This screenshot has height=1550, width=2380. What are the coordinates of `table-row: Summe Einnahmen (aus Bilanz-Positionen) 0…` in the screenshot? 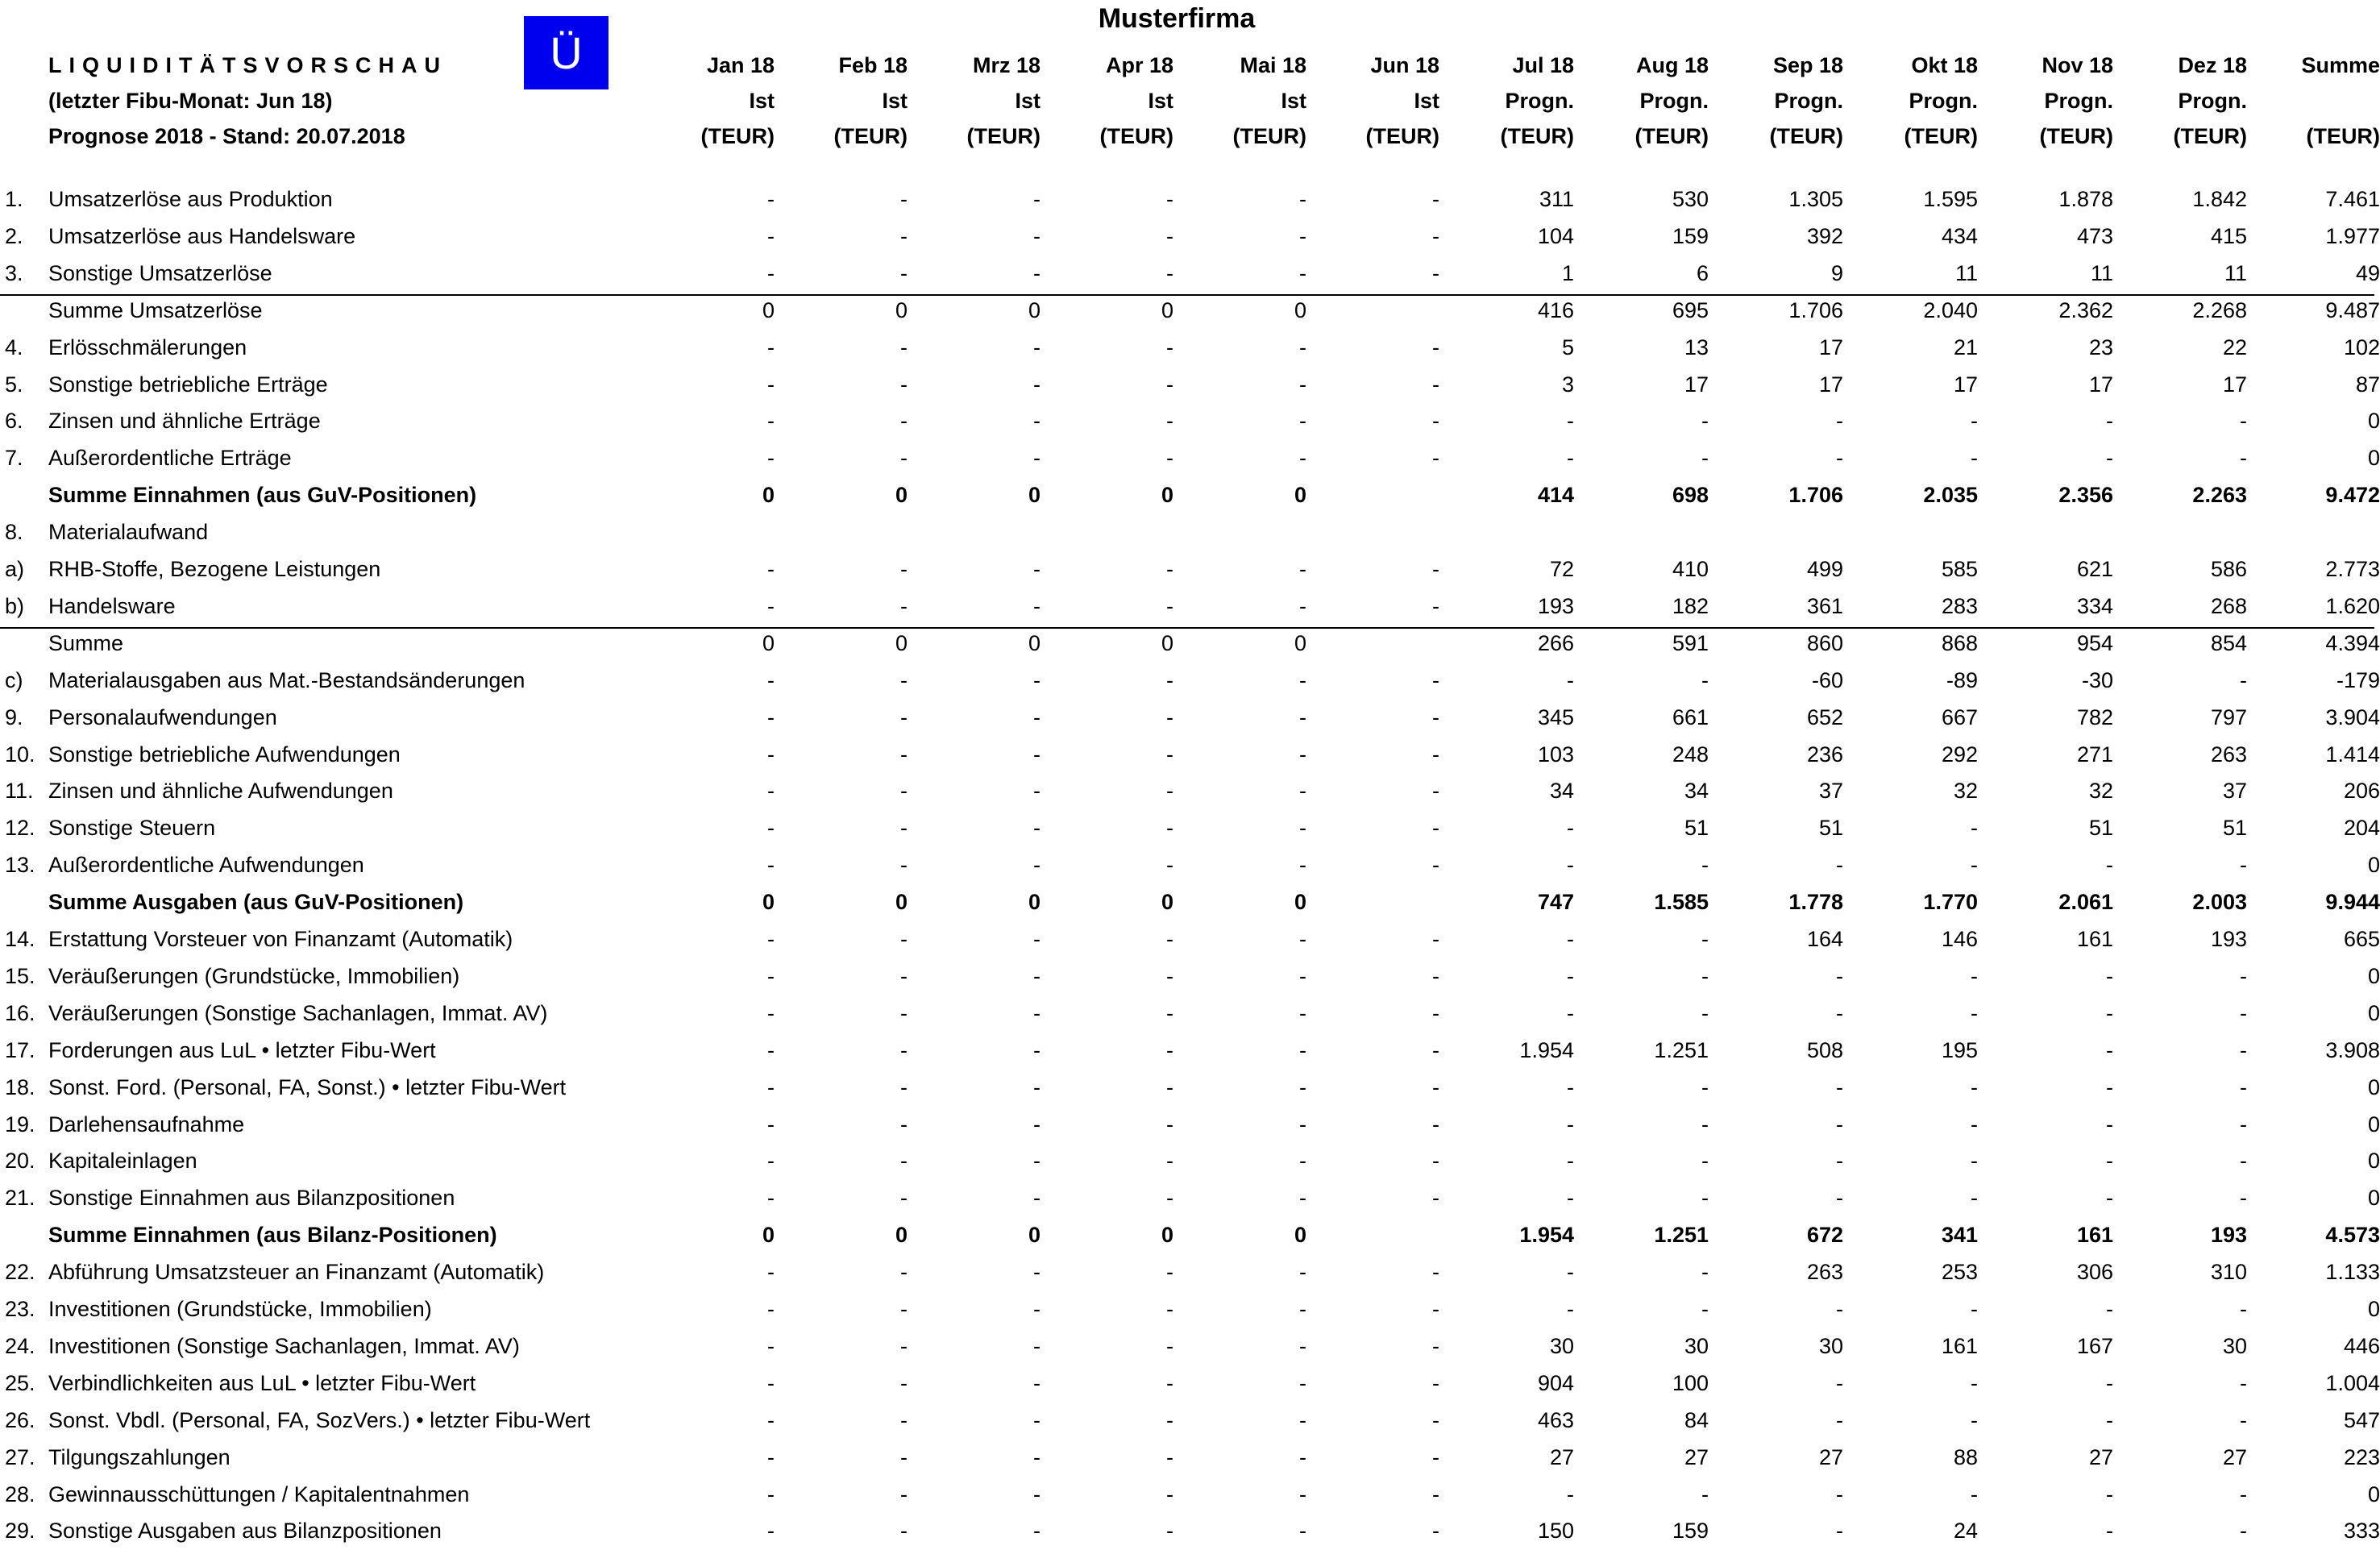 It's located at (1190, 1237).